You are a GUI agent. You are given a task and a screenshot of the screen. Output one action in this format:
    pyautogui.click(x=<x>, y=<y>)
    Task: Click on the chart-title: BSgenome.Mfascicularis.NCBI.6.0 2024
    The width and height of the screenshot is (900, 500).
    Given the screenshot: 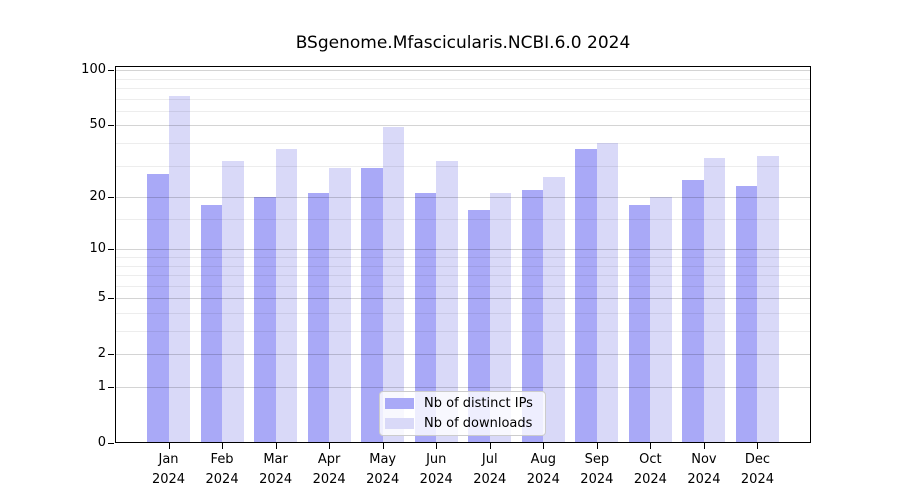 What is the action you would take?
    pyautogui.click(x=463, y=43)
    